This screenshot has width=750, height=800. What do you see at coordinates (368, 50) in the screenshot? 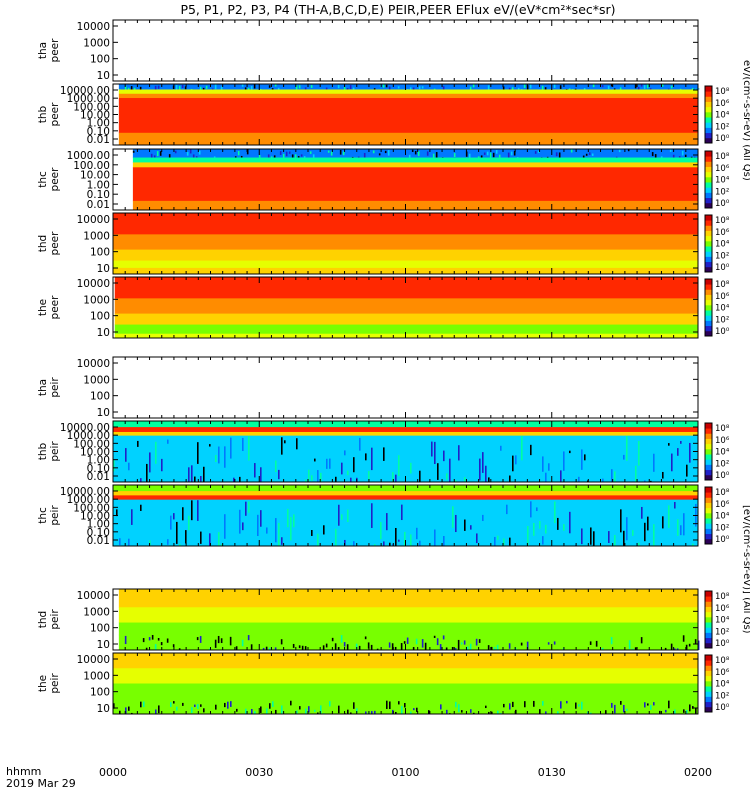
I see `panel-tha-peer: 10000 1000 100 10 tha peer` at bounding box center [368, 50].